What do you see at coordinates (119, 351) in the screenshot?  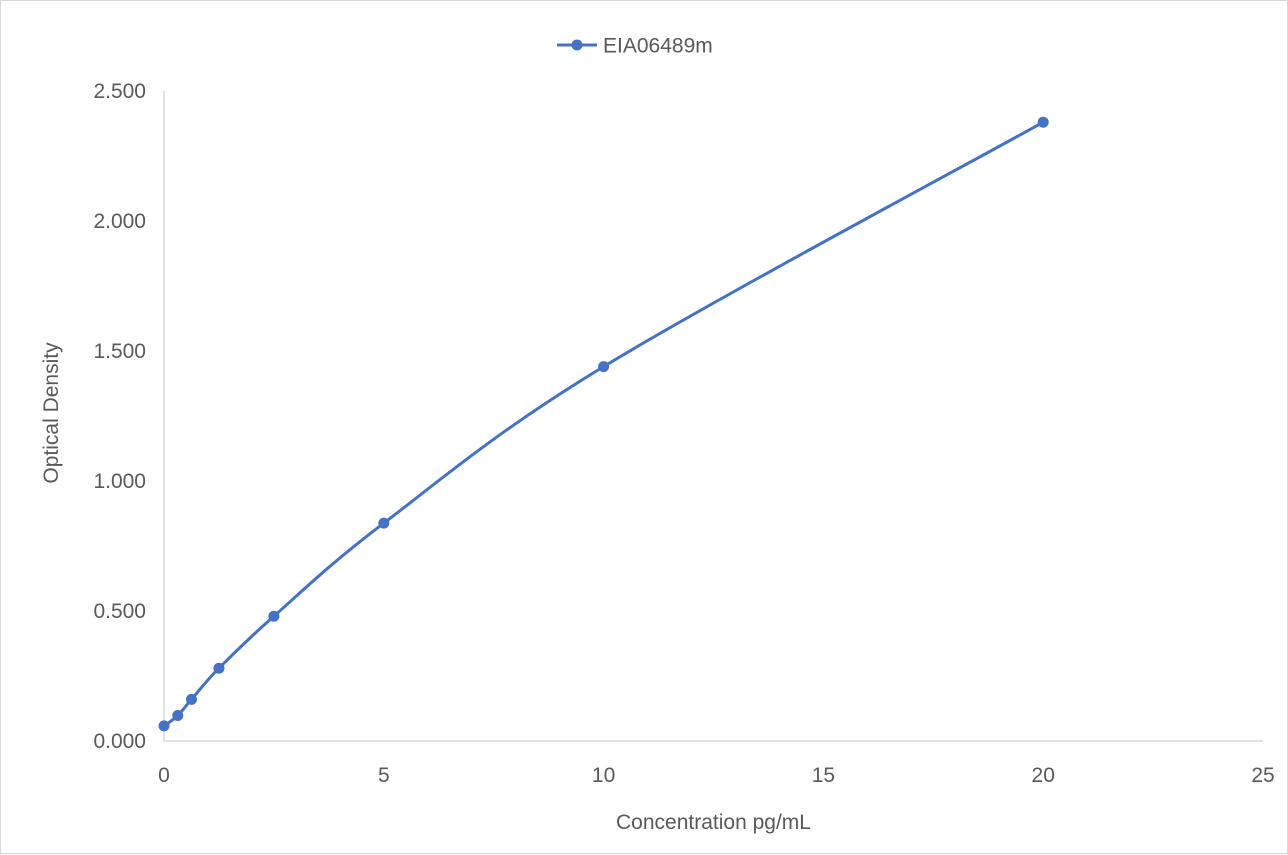 I see `y-tick-label: 1.500` at bounding box center [119, 351].